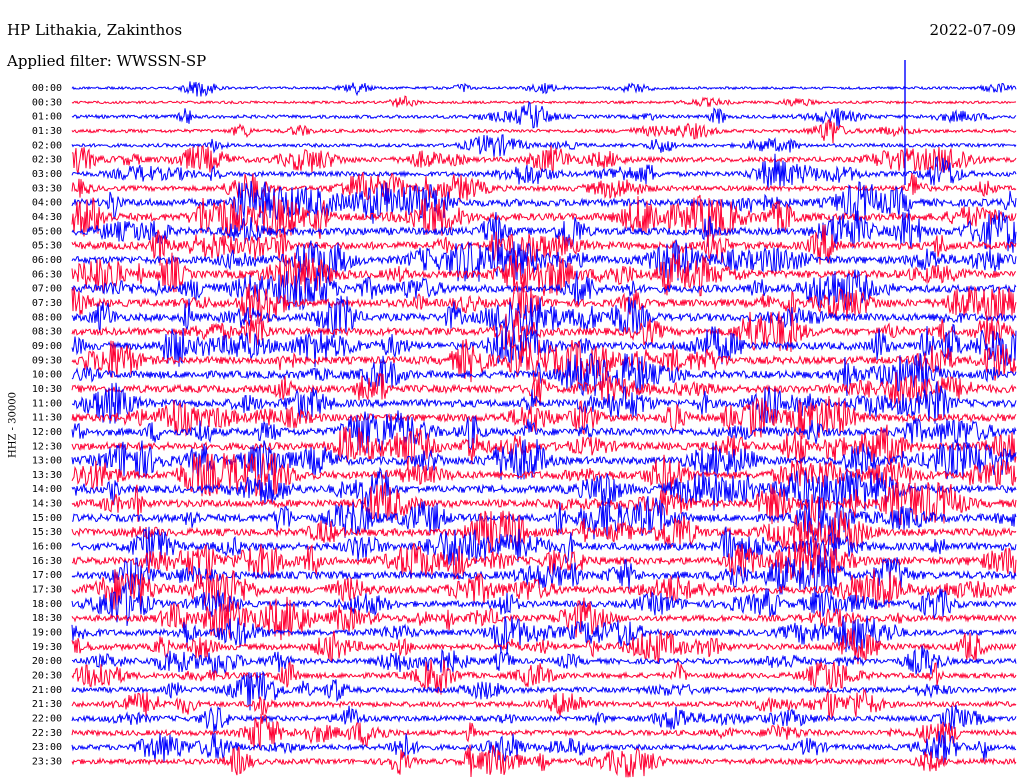 The image size is (1024, 780). I want to click on row-time-label: 02:00, so click(47, 145).